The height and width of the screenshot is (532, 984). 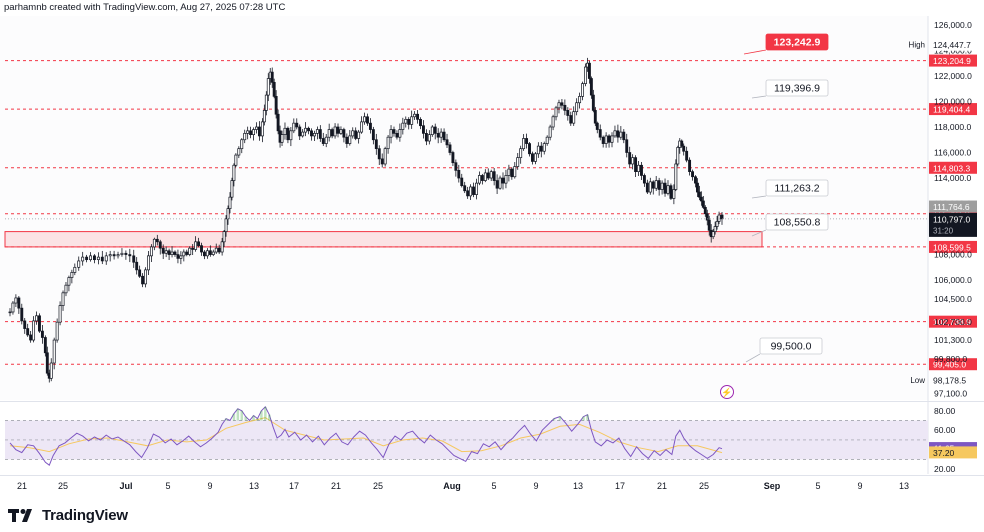 What do you see at coordinates (353, 25) in the screenshot?
I see `ohlc-change: −627.3 (−0.56%)` at bounding box center [353, 25].